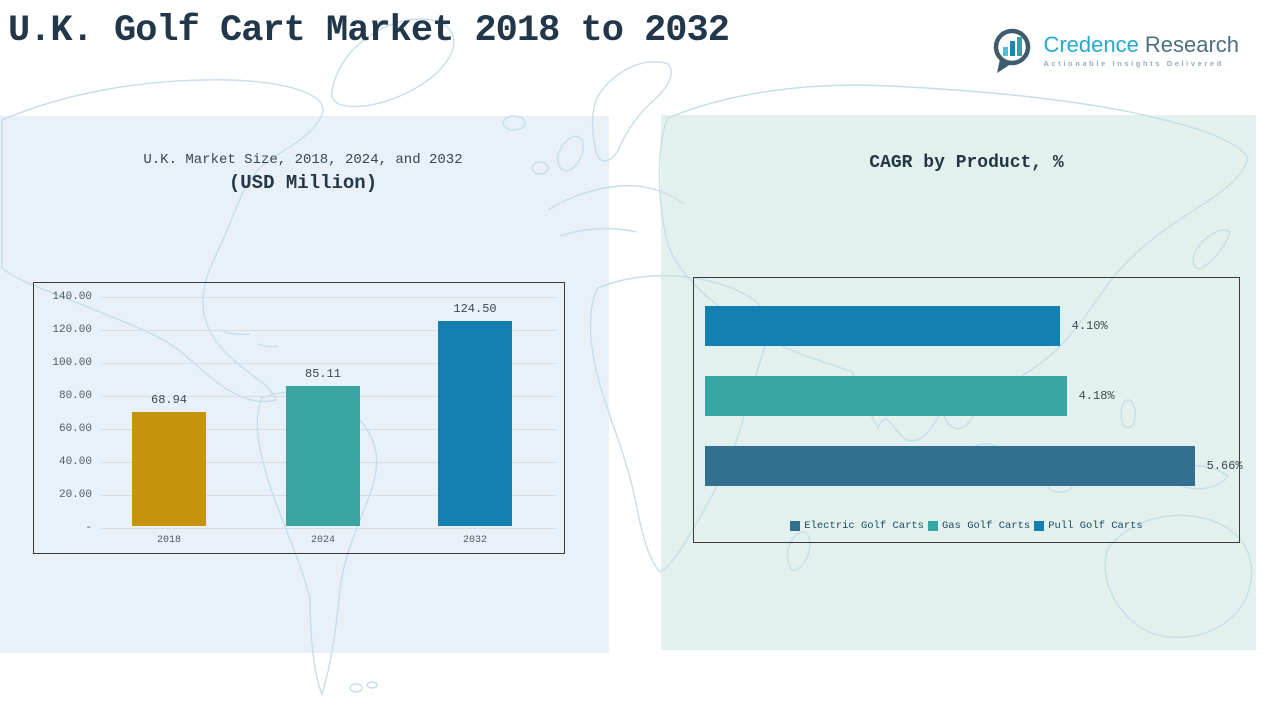  What do you see at coordinates (169, 469) in the screenshot?
I see `bar-2018` at bounding box center [169, 469].